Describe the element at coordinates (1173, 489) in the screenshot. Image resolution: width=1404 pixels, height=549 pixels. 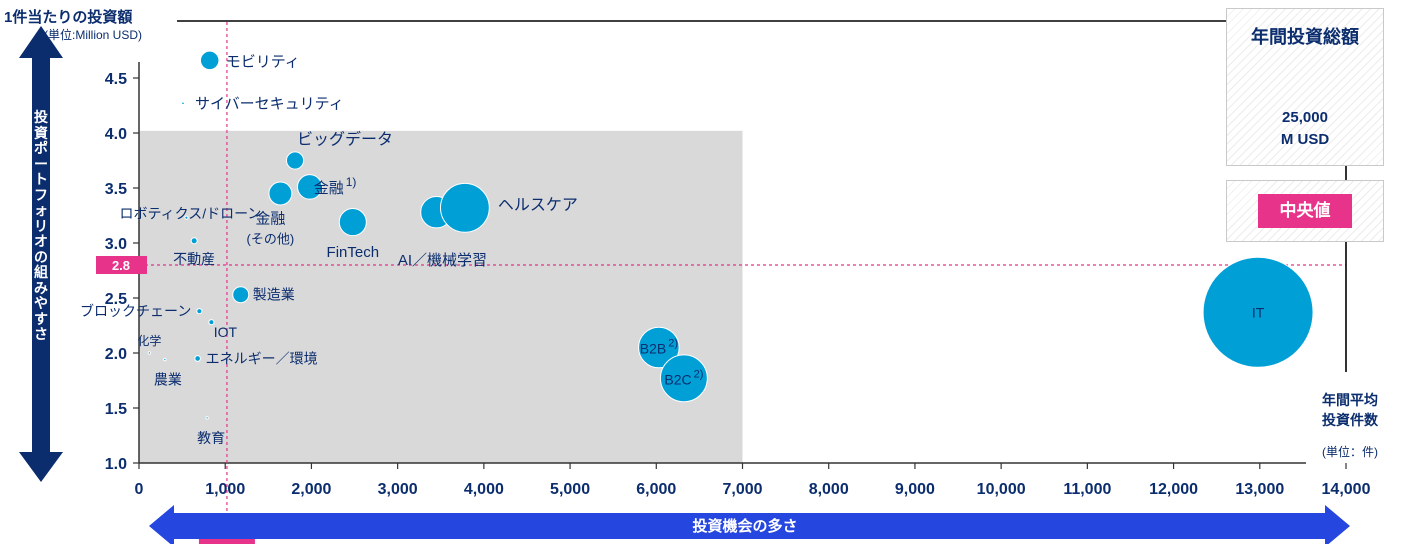
I see `x-tick-label: 12,000` at that location.